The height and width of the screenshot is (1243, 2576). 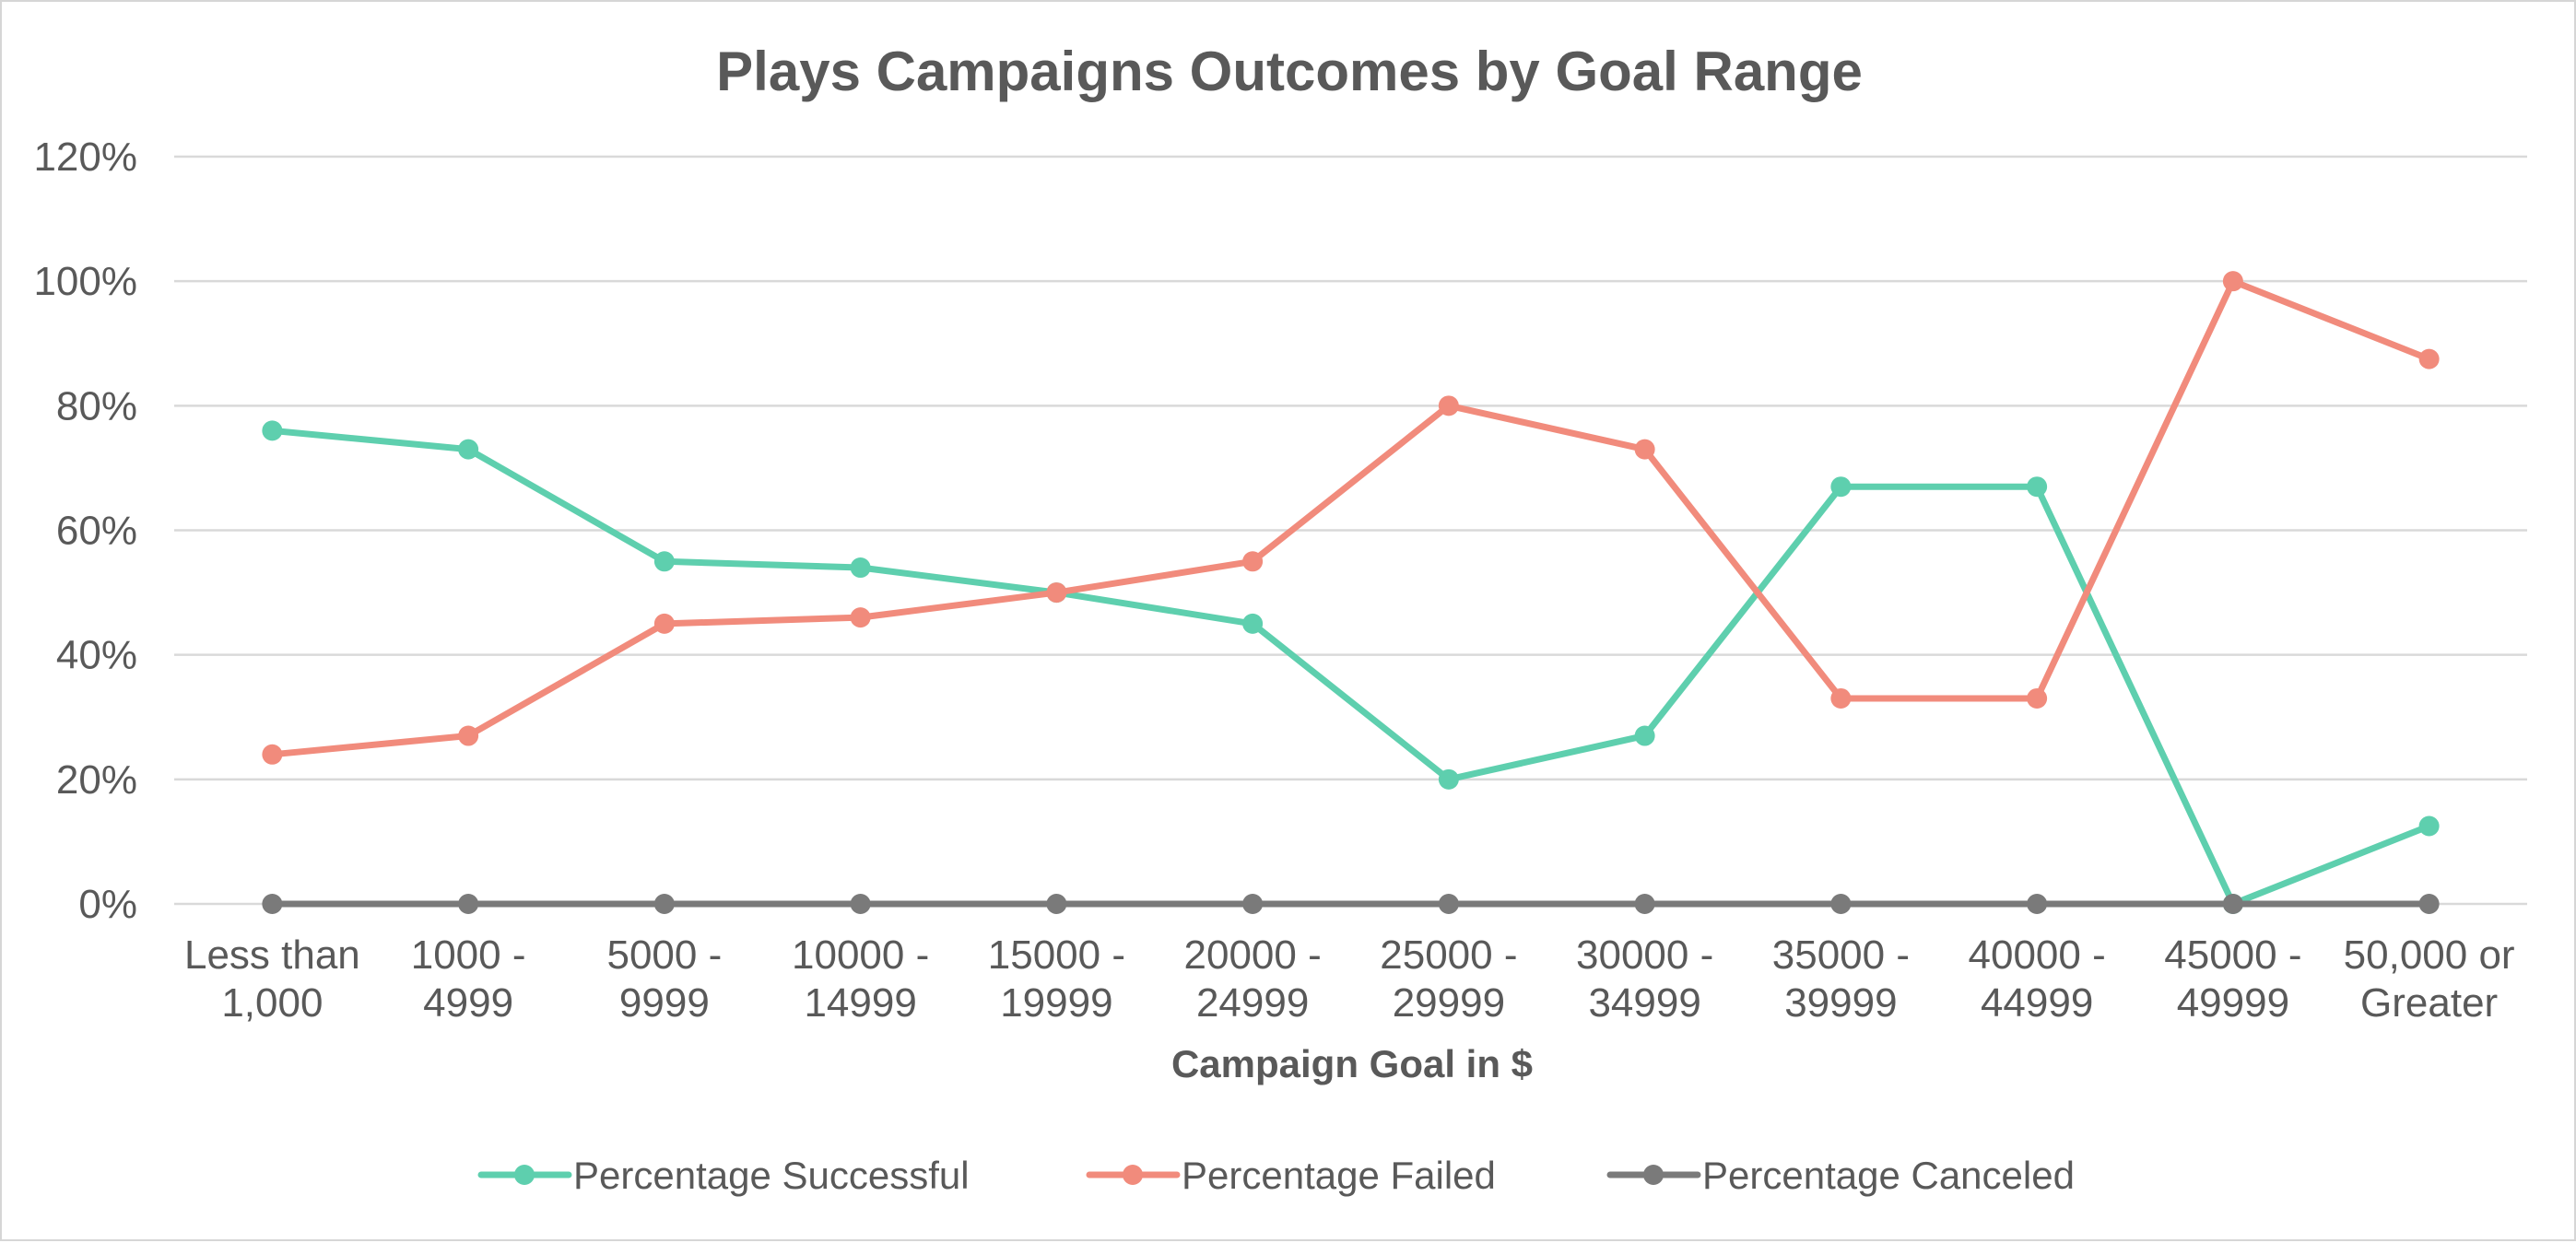 What do you see at coordinates (2037, 955) in the screenshot?
I see `x-tick-label: 40000 -` at bounding box center [2037, 955].